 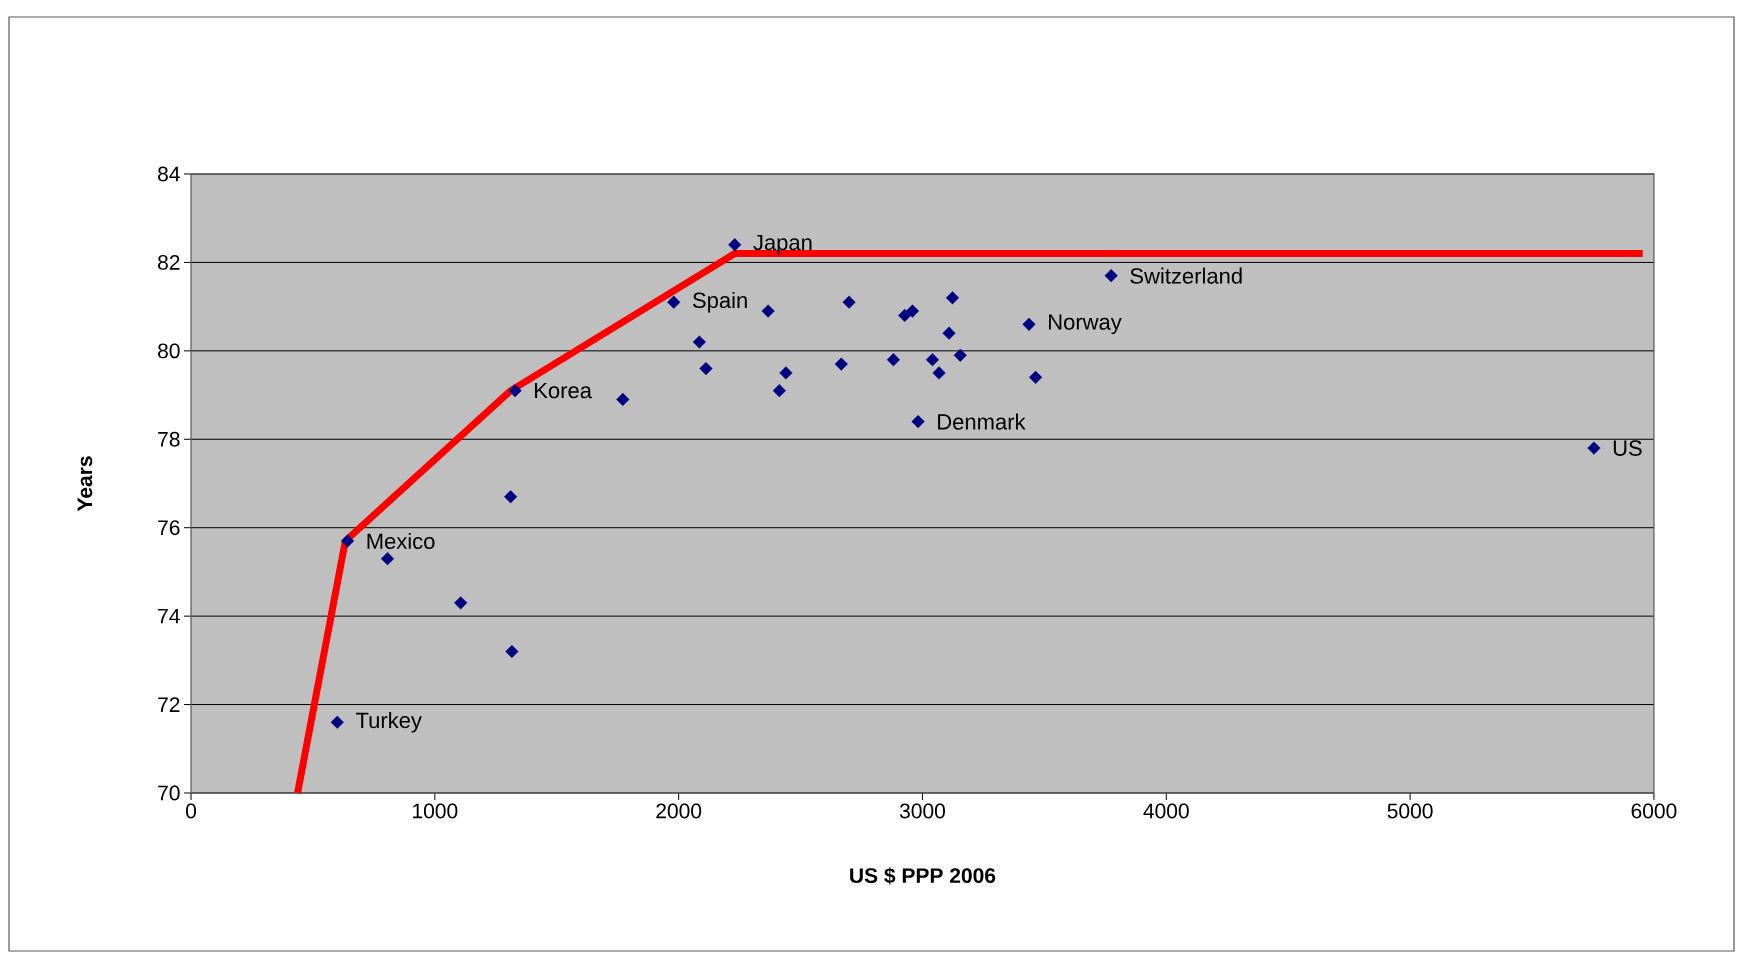 I want to click on y-tick-label: 84, so click(x=169, y=174).